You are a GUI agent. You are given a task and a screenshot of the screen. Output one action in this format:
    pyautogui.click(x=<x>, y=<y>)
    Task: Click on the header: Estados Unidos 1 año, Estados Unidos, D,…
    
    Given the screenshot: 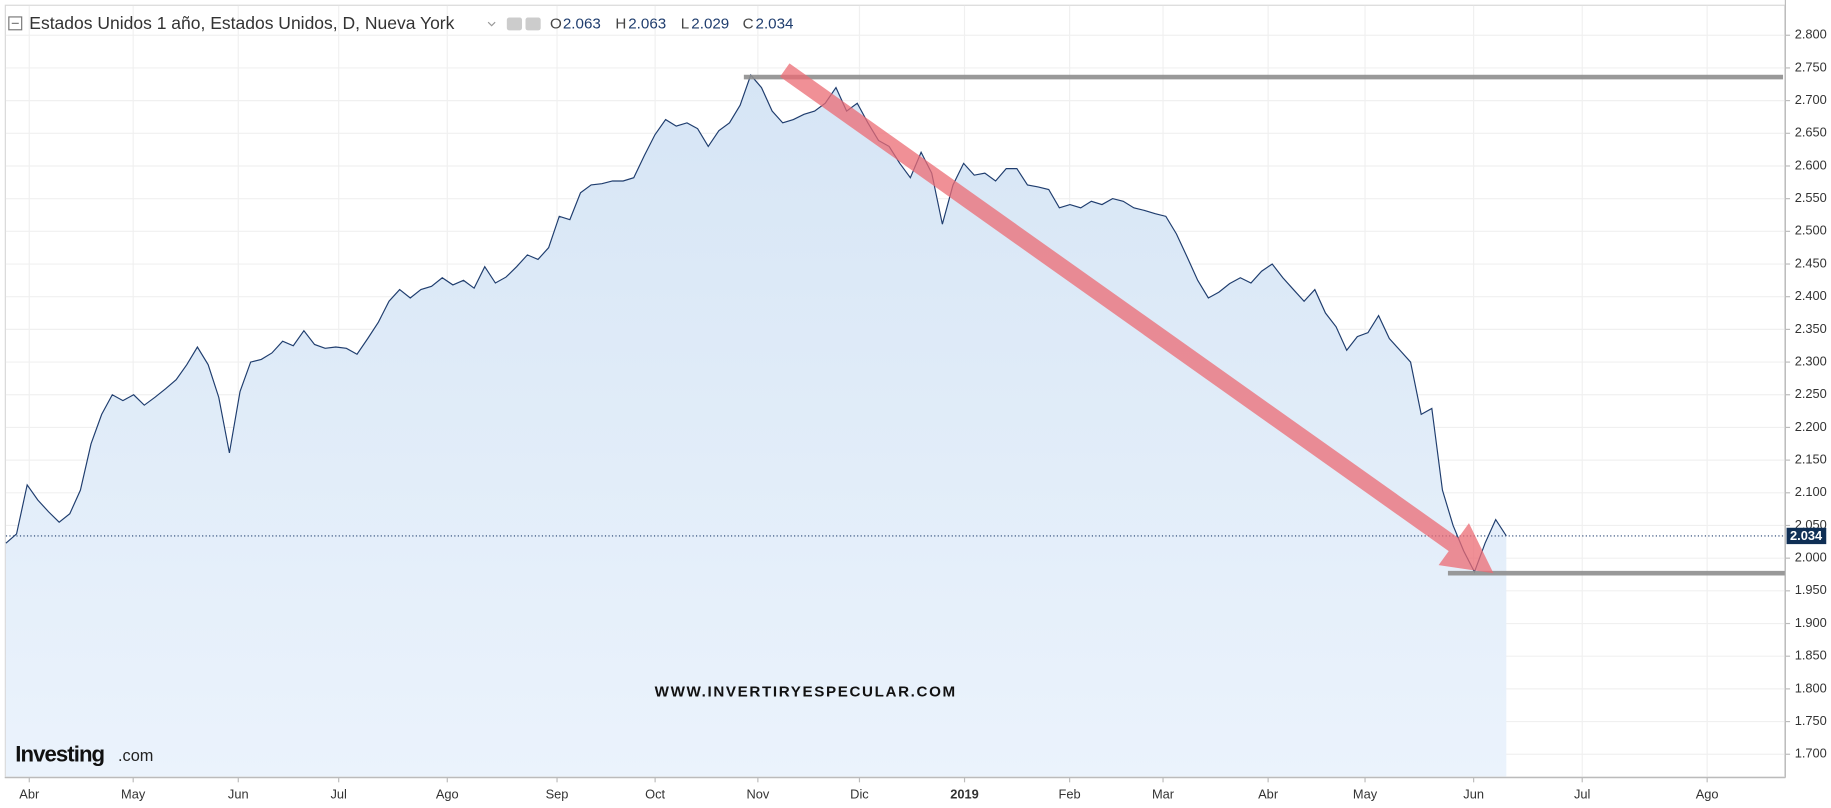 What is the action you would take?
    pyautogui.click(x=401, y=23)
    